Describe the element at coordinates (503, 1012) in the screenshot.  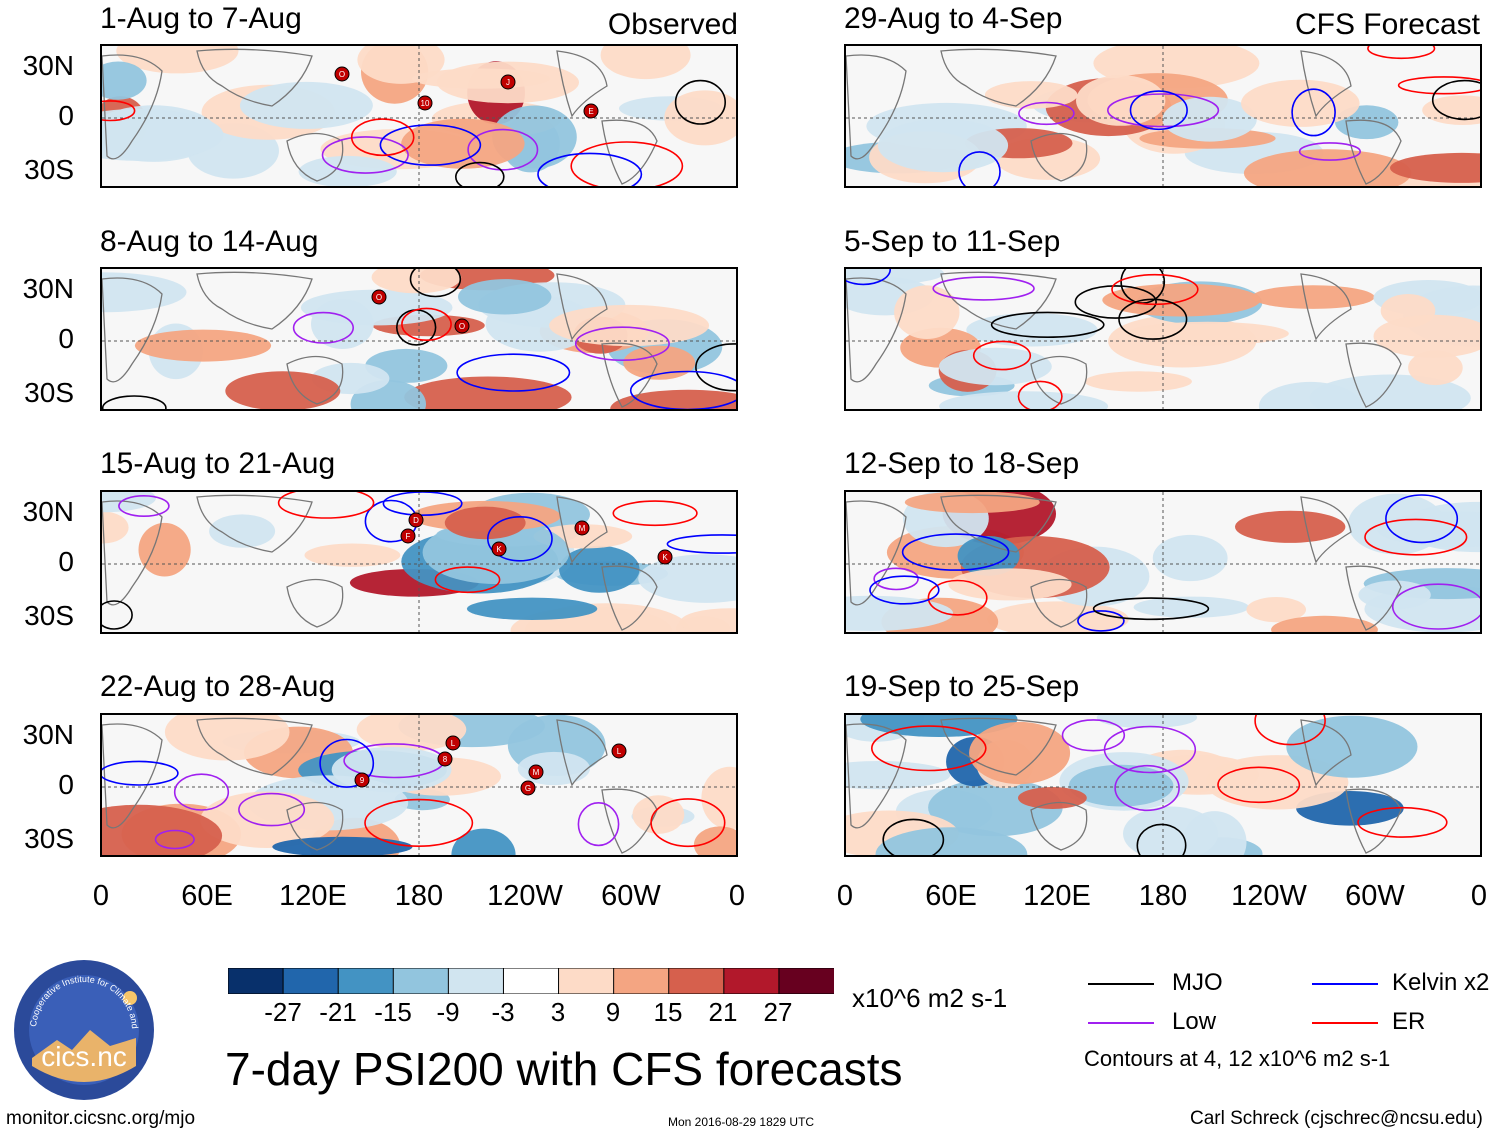
I see `colorbar-tick: -3` at that location.